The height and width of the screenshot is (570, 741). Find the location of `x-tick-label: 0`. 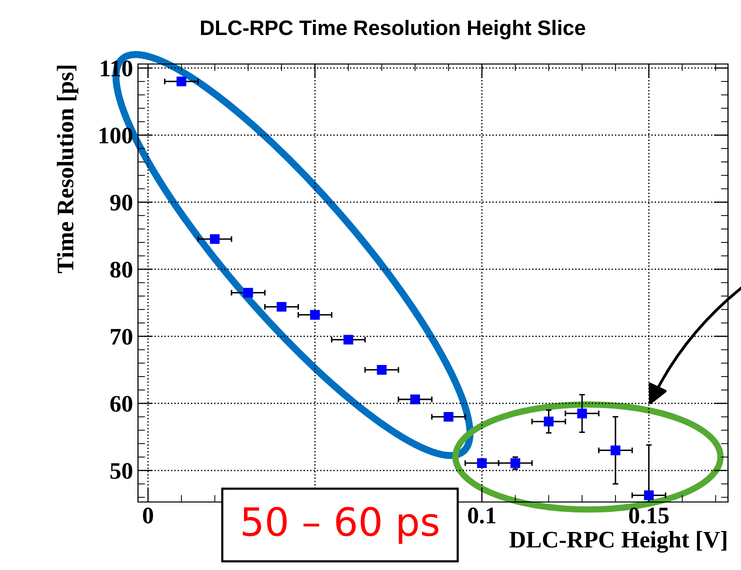

x-tick-label: 0 is located at coordinates (148, 516).